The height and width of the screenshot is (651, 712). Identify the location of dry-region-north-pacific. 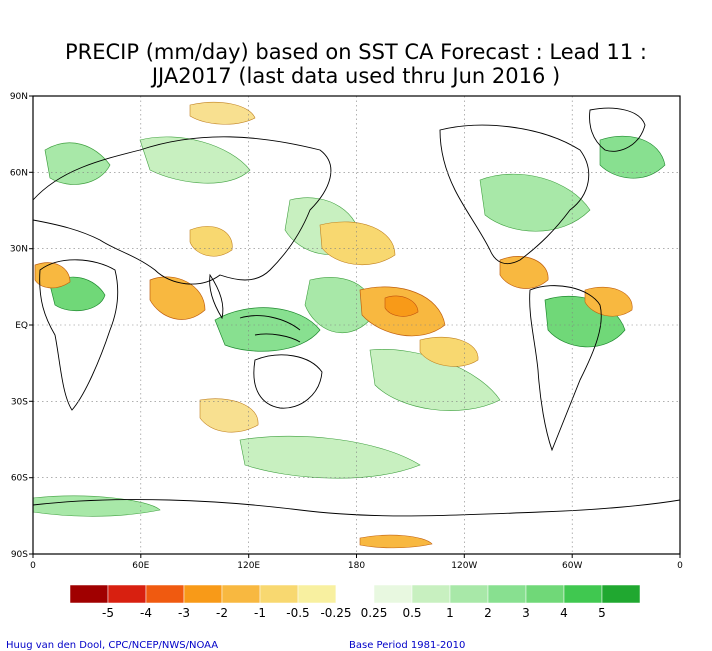
(357, 243).